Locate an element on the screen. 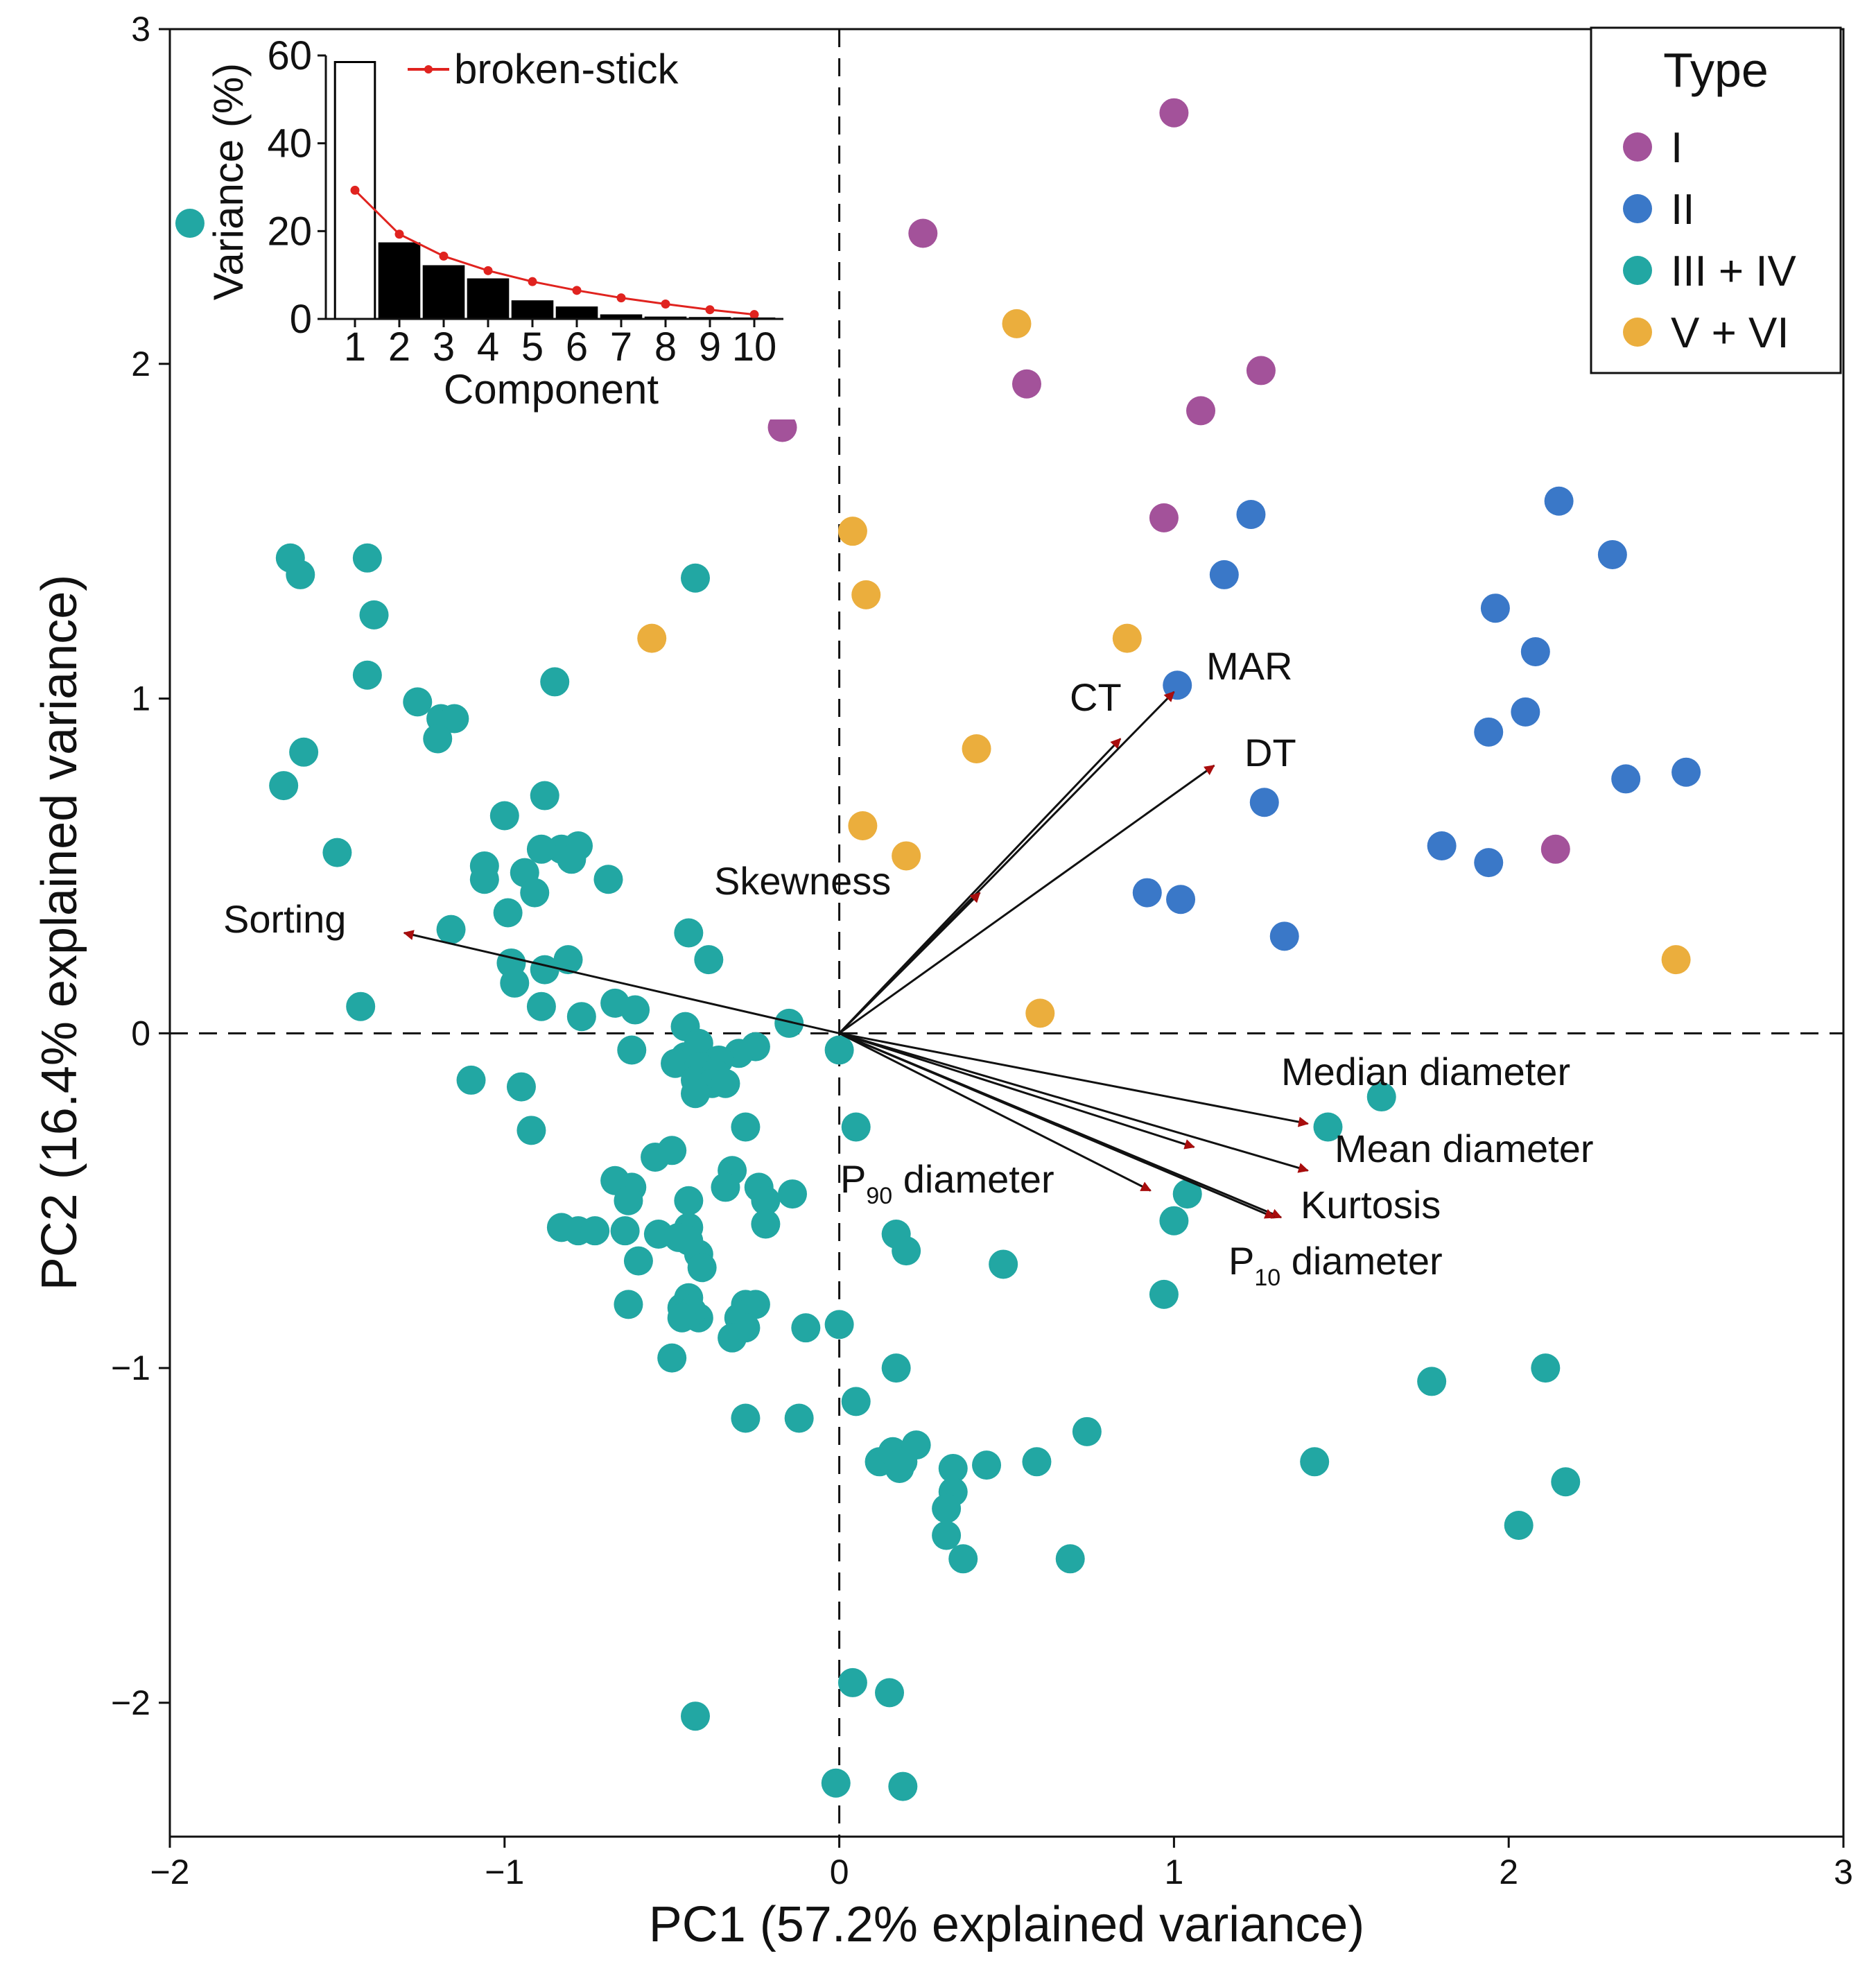  inset-y-title: Variance (%) is located at coordinates (228, 181).